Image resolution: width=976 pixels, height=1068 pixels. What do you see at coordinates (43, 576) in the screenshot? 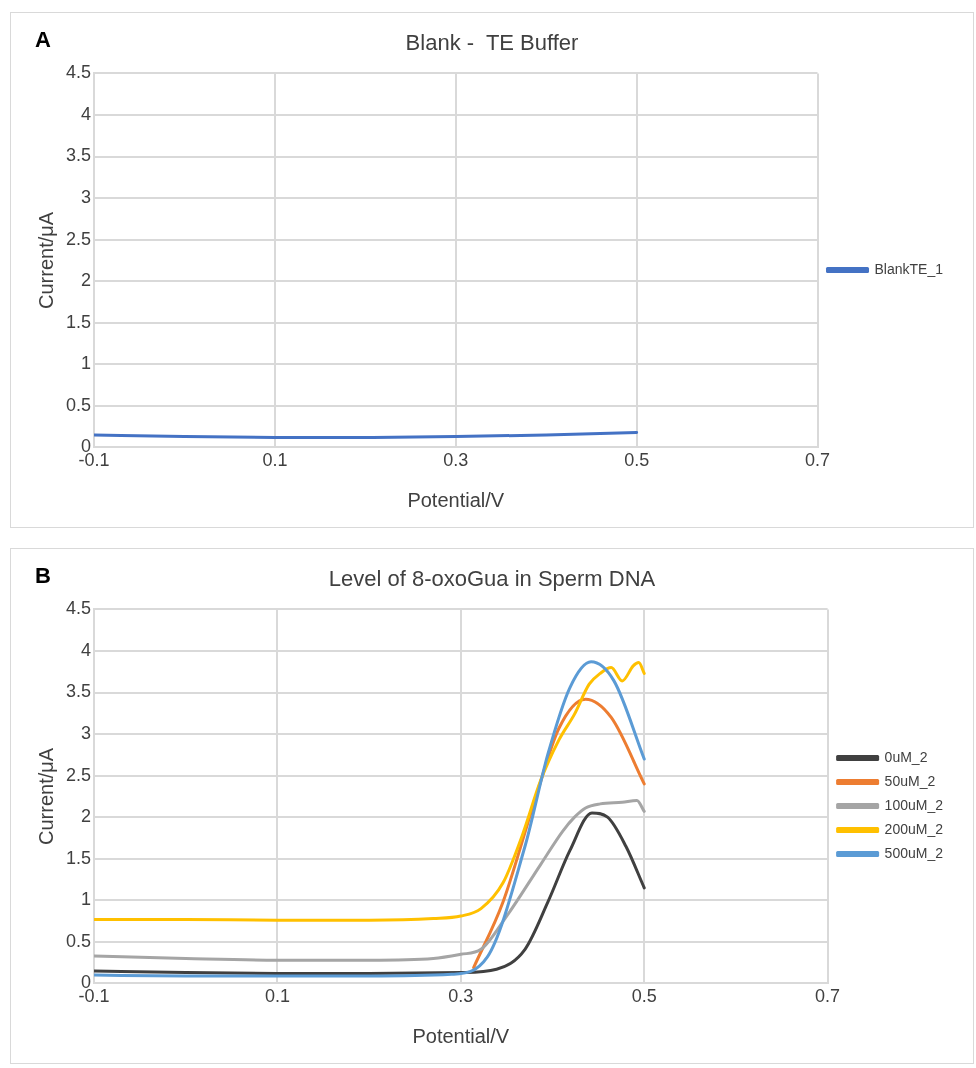
I see `text: B` at bounding box center [43, 576].